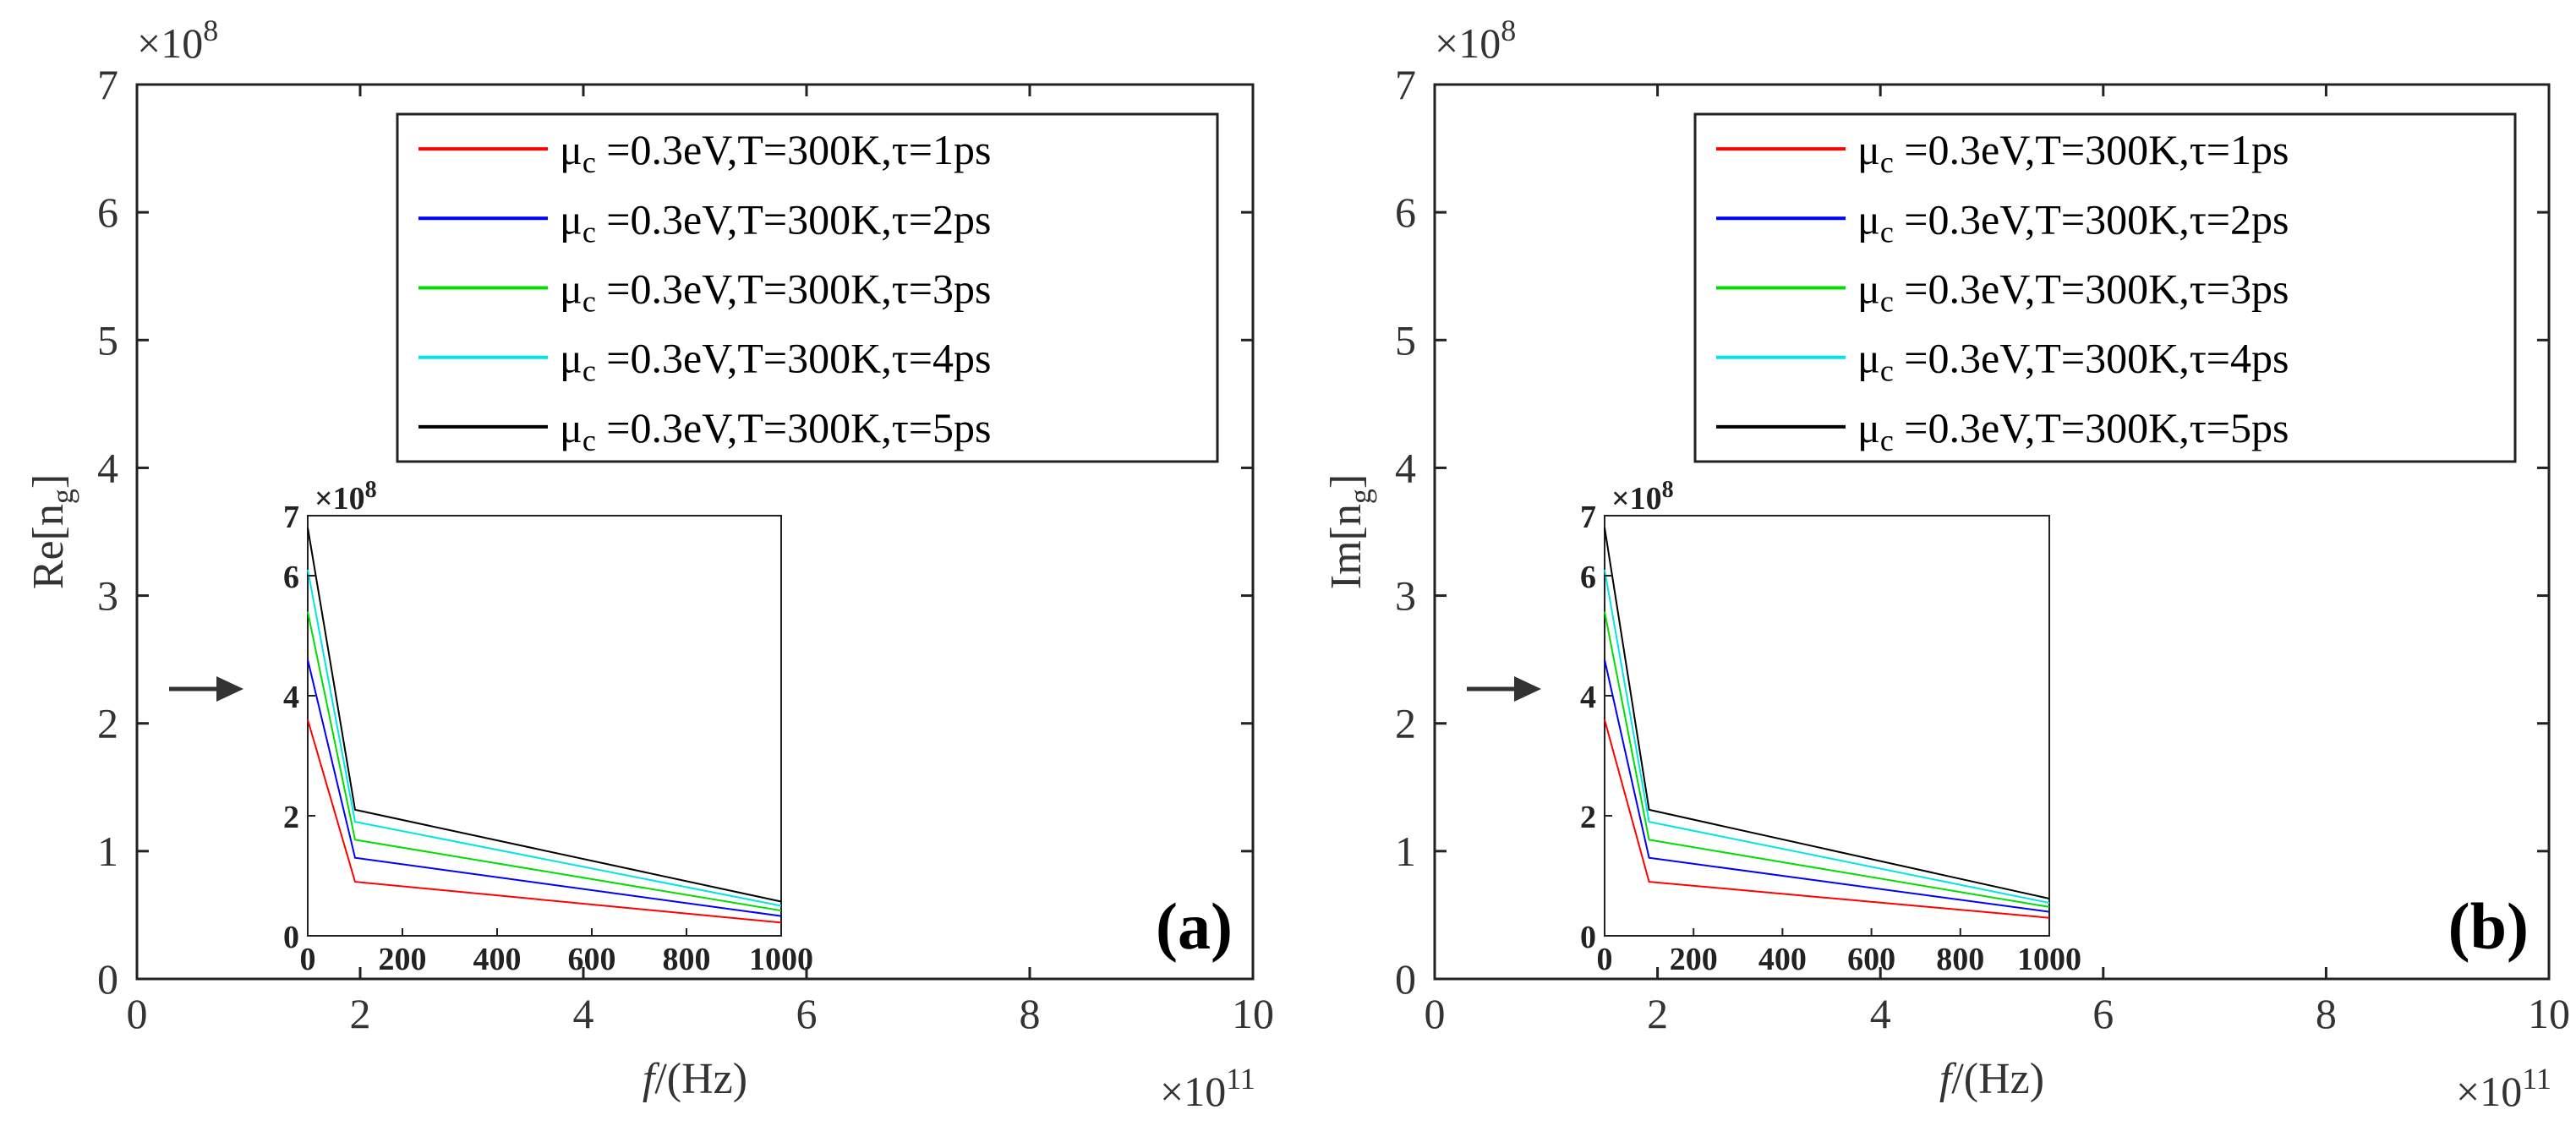 The height and width of the screenshot is (1137, 2576). Describe the element at coordinates (52, 531) in the screenshot. I see `y-axis-label: Re[ng]` at that location.